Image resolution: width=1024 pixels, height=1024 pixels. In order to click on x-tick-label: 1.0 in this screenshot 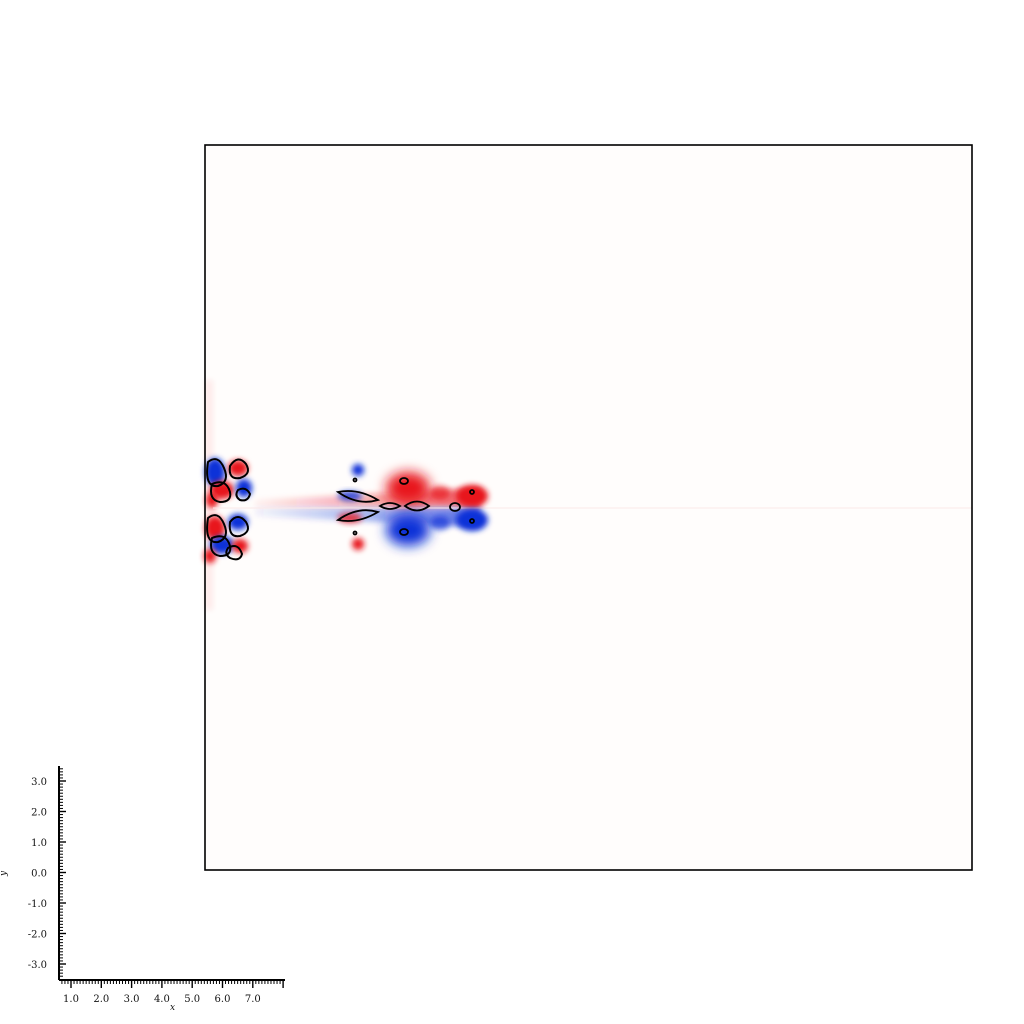, I will do `click(71, 999)`.